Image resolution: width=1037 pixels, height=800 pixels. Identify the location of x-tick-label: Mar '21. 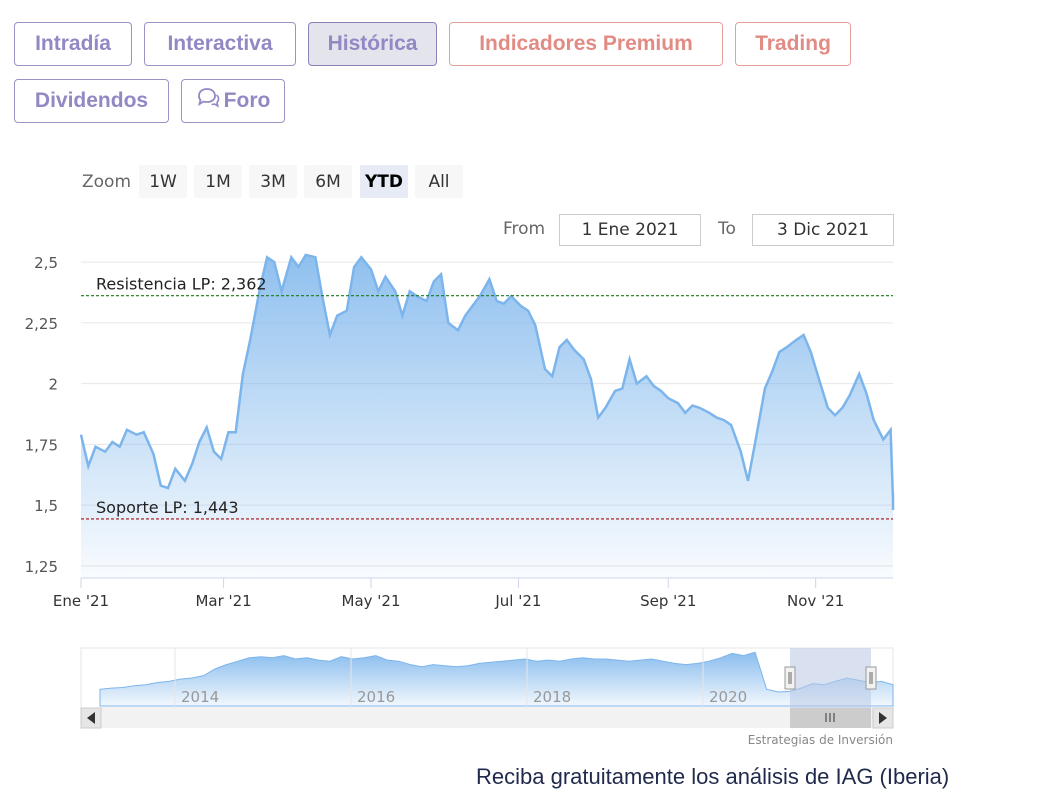
(223, 601).